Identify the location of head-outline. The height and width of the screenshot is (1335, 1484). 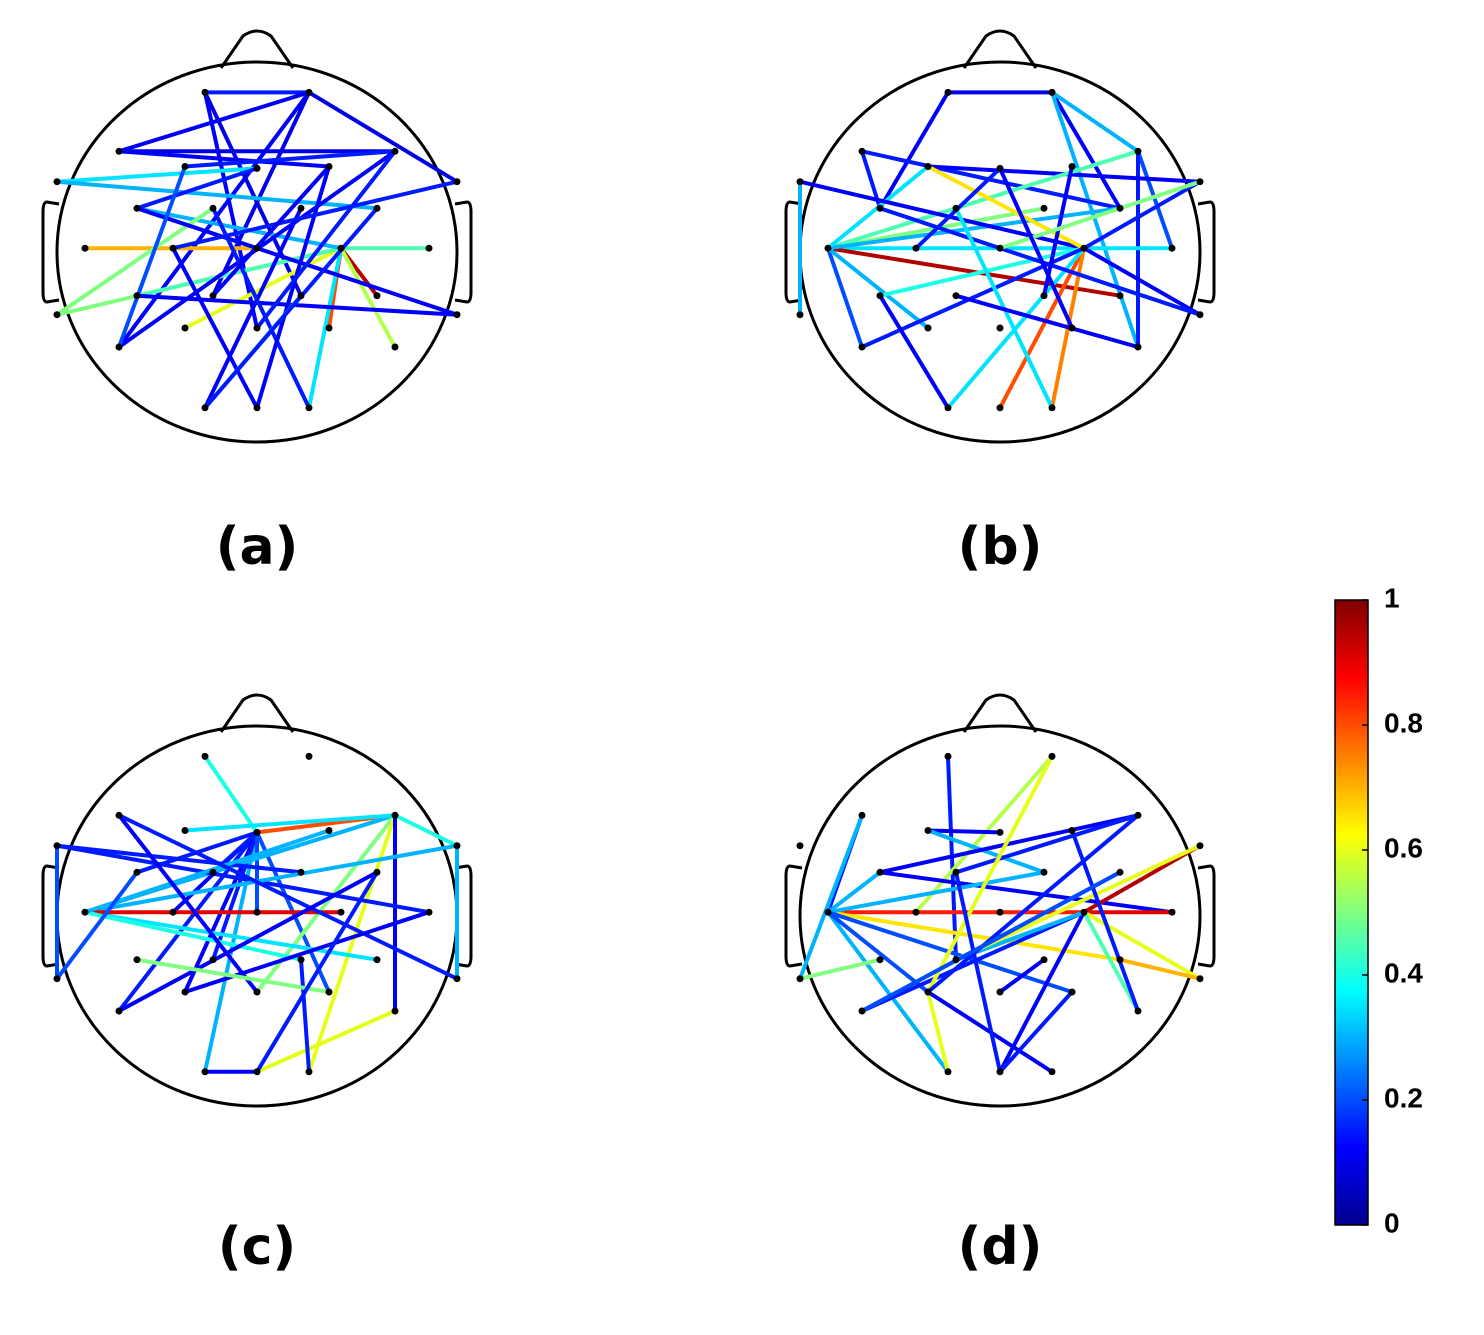
(1000, 916).